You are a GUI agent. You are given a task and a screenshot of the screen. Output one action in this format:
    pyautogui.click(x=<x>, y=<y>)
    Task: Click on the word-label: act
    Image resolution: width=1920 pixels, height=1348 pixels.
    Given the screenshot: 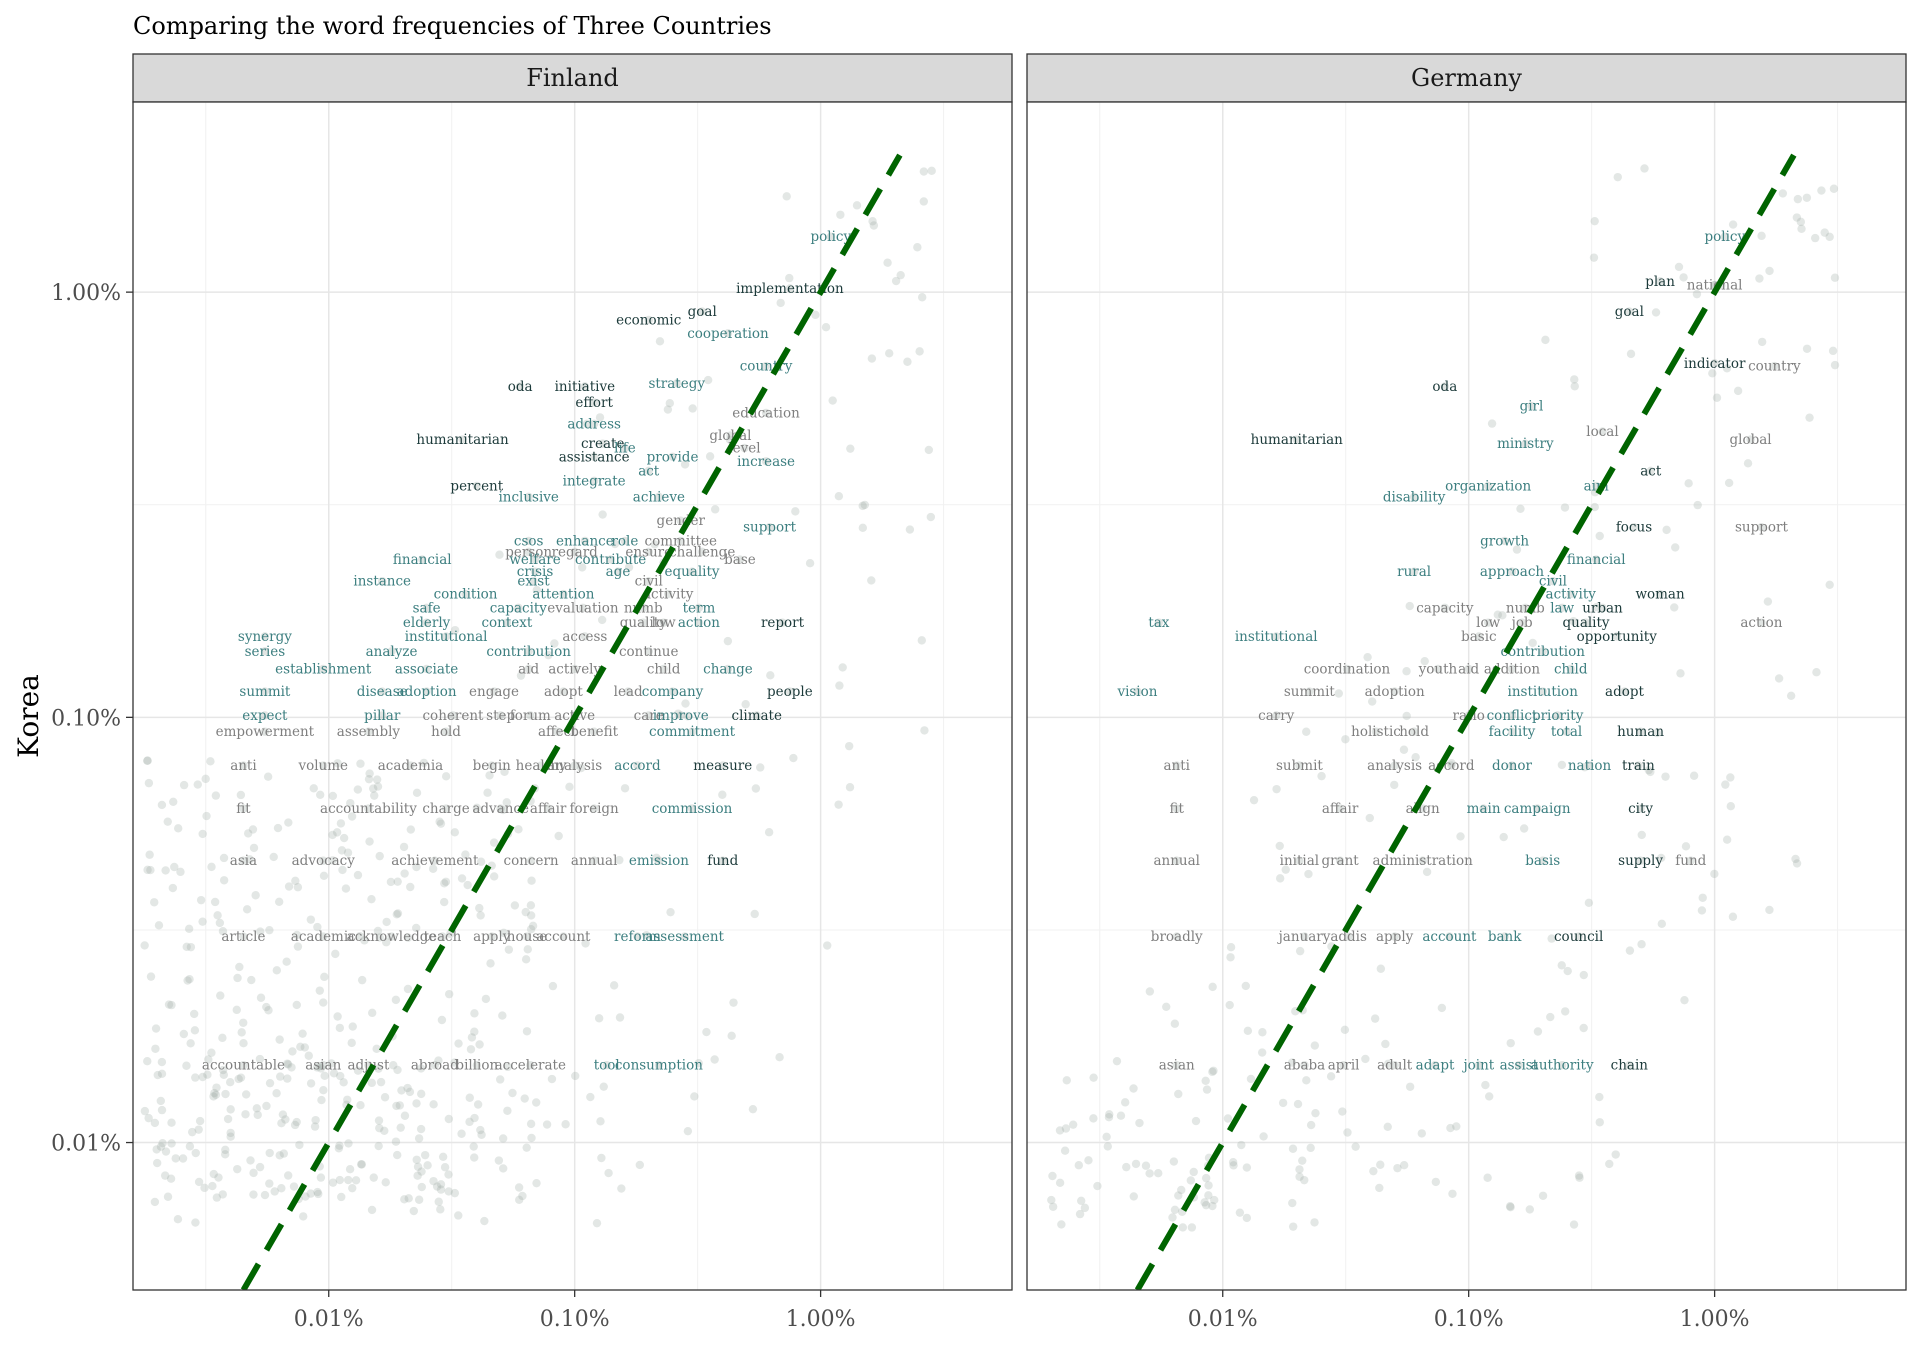 What is the action you would take?
    pyautogui.click(x=1651, y=471)
    